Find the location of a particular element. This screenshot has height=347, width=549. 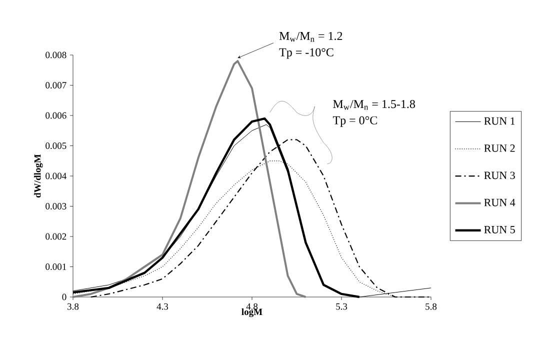

y-tick-label: 0 is located at coordinates (64, 297).